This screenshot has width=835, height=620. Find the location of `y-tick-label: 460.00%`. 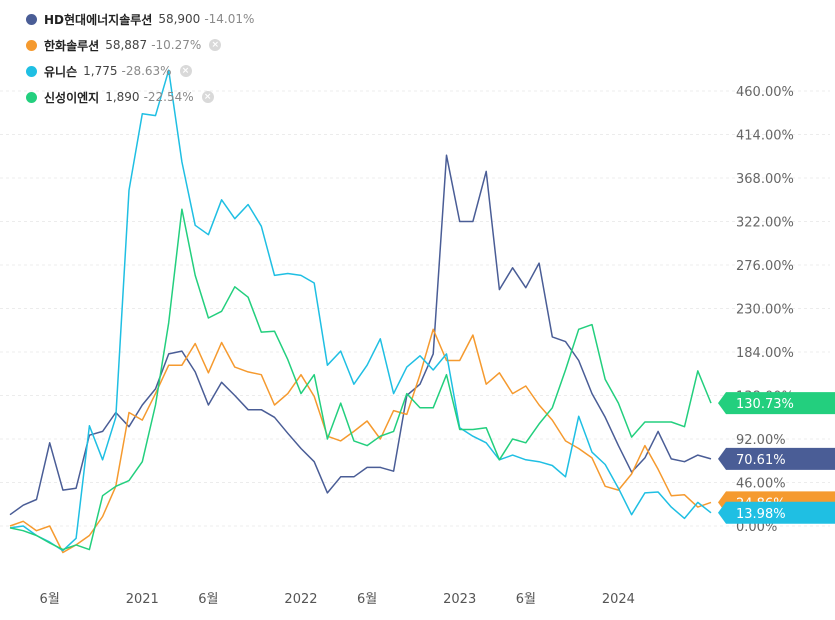

y-tick-label: 460.00% is located at coordinates (765, 92).